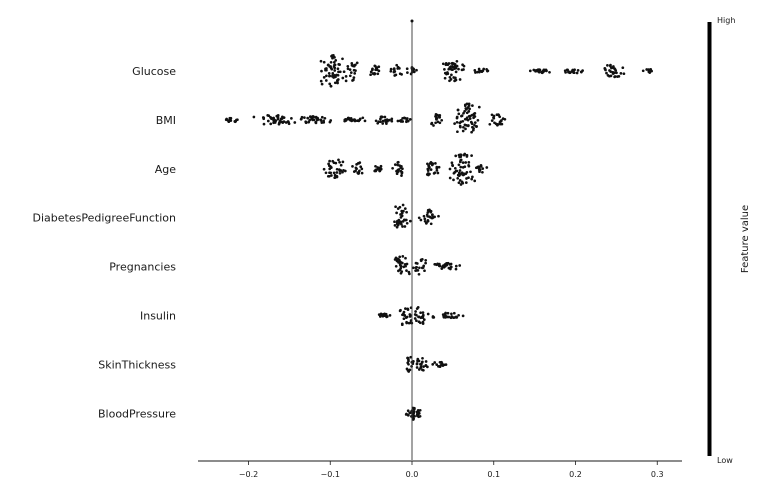  Describe the element at coordinates (158, 316) in the screenshot. I see `feature-label: Insulin` at that location.